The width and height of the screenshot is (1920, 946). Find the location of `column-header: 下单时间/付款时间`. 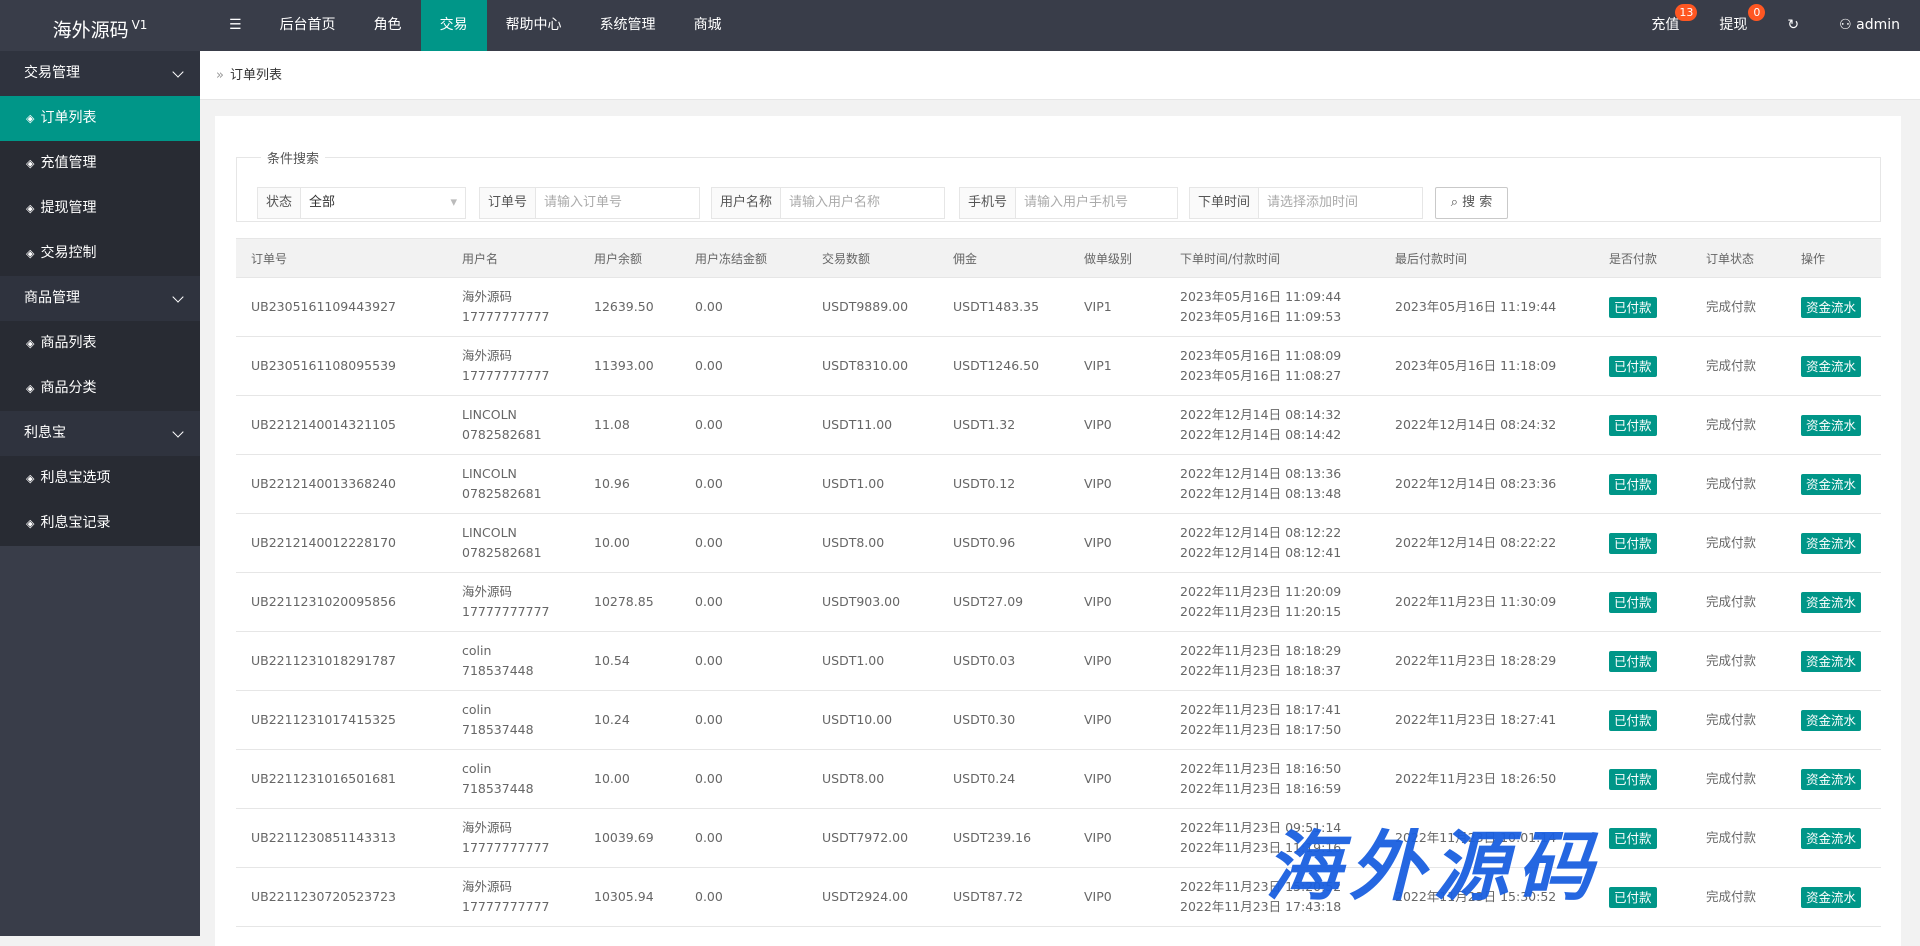

column-header: 下单时间/付款时间 is located at coordinates (1272, 258).